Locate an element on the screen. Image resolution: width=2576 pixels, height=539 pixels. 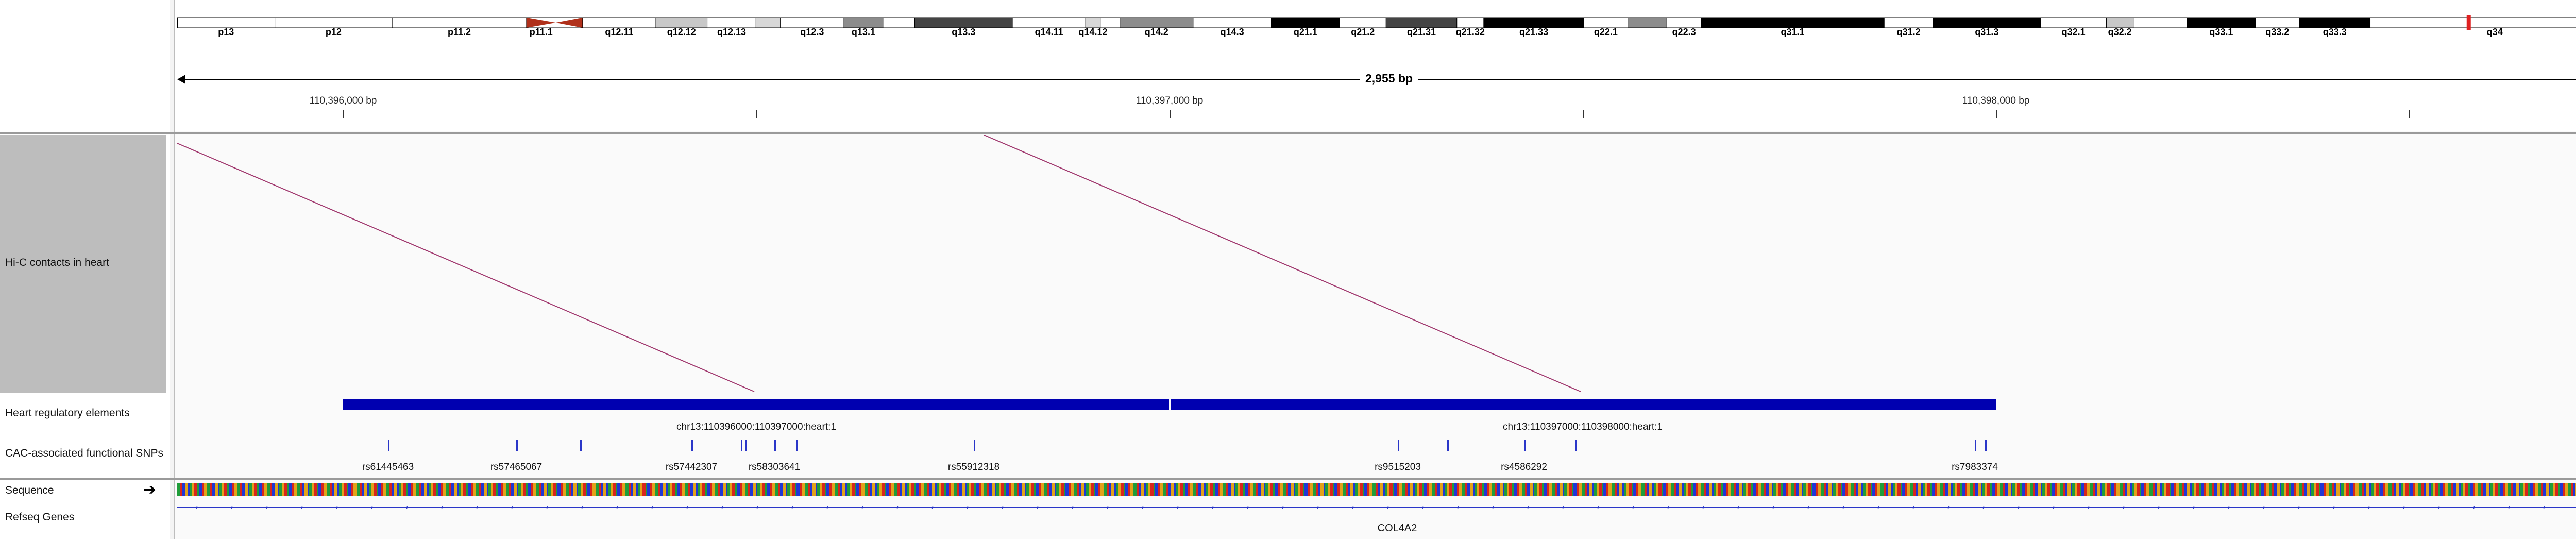
ideogram-band-q31.1 is located at coordinates (1793, 22).